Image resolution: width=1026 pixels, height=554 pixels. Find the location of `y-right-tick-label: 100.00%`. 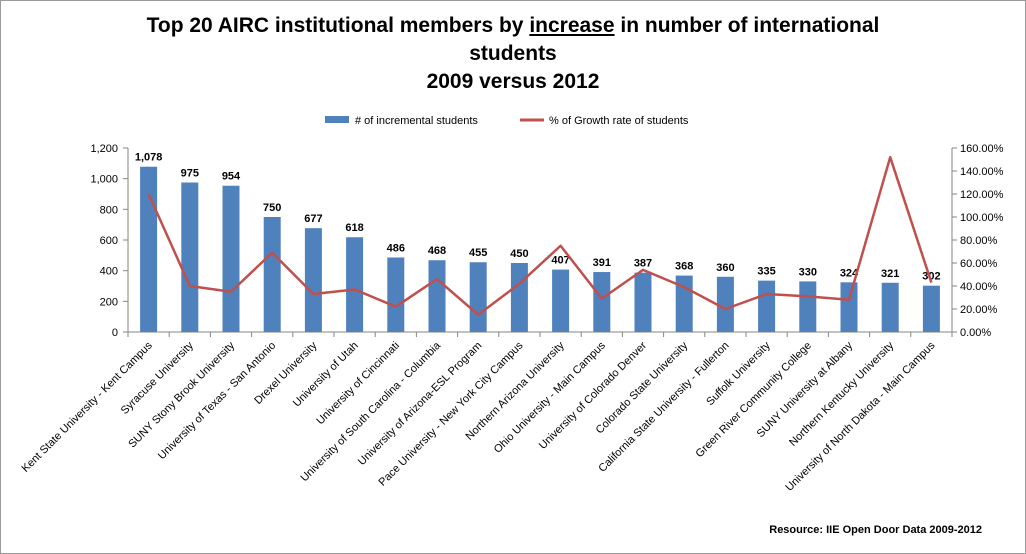

y-right-tick-label: 100.00% is located at coordinates (982, 218).